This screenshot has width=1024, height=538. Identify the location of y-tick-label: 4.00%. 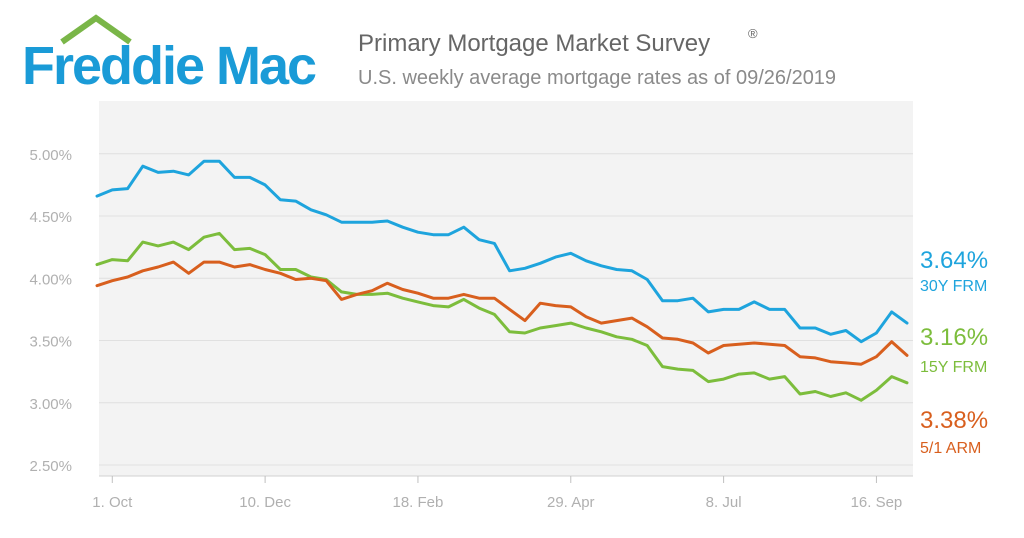
(50, 279).